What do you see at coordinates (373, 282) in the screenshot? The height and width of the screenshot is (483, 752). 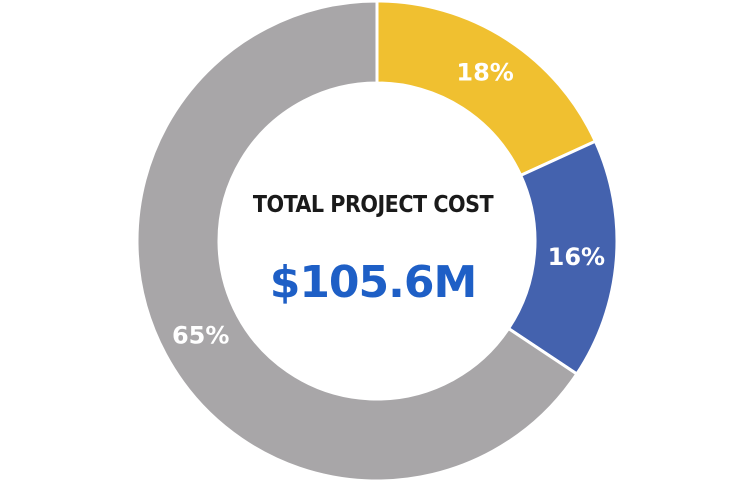 I see `center-value: $105.6M` at bounding box center [373, 282].